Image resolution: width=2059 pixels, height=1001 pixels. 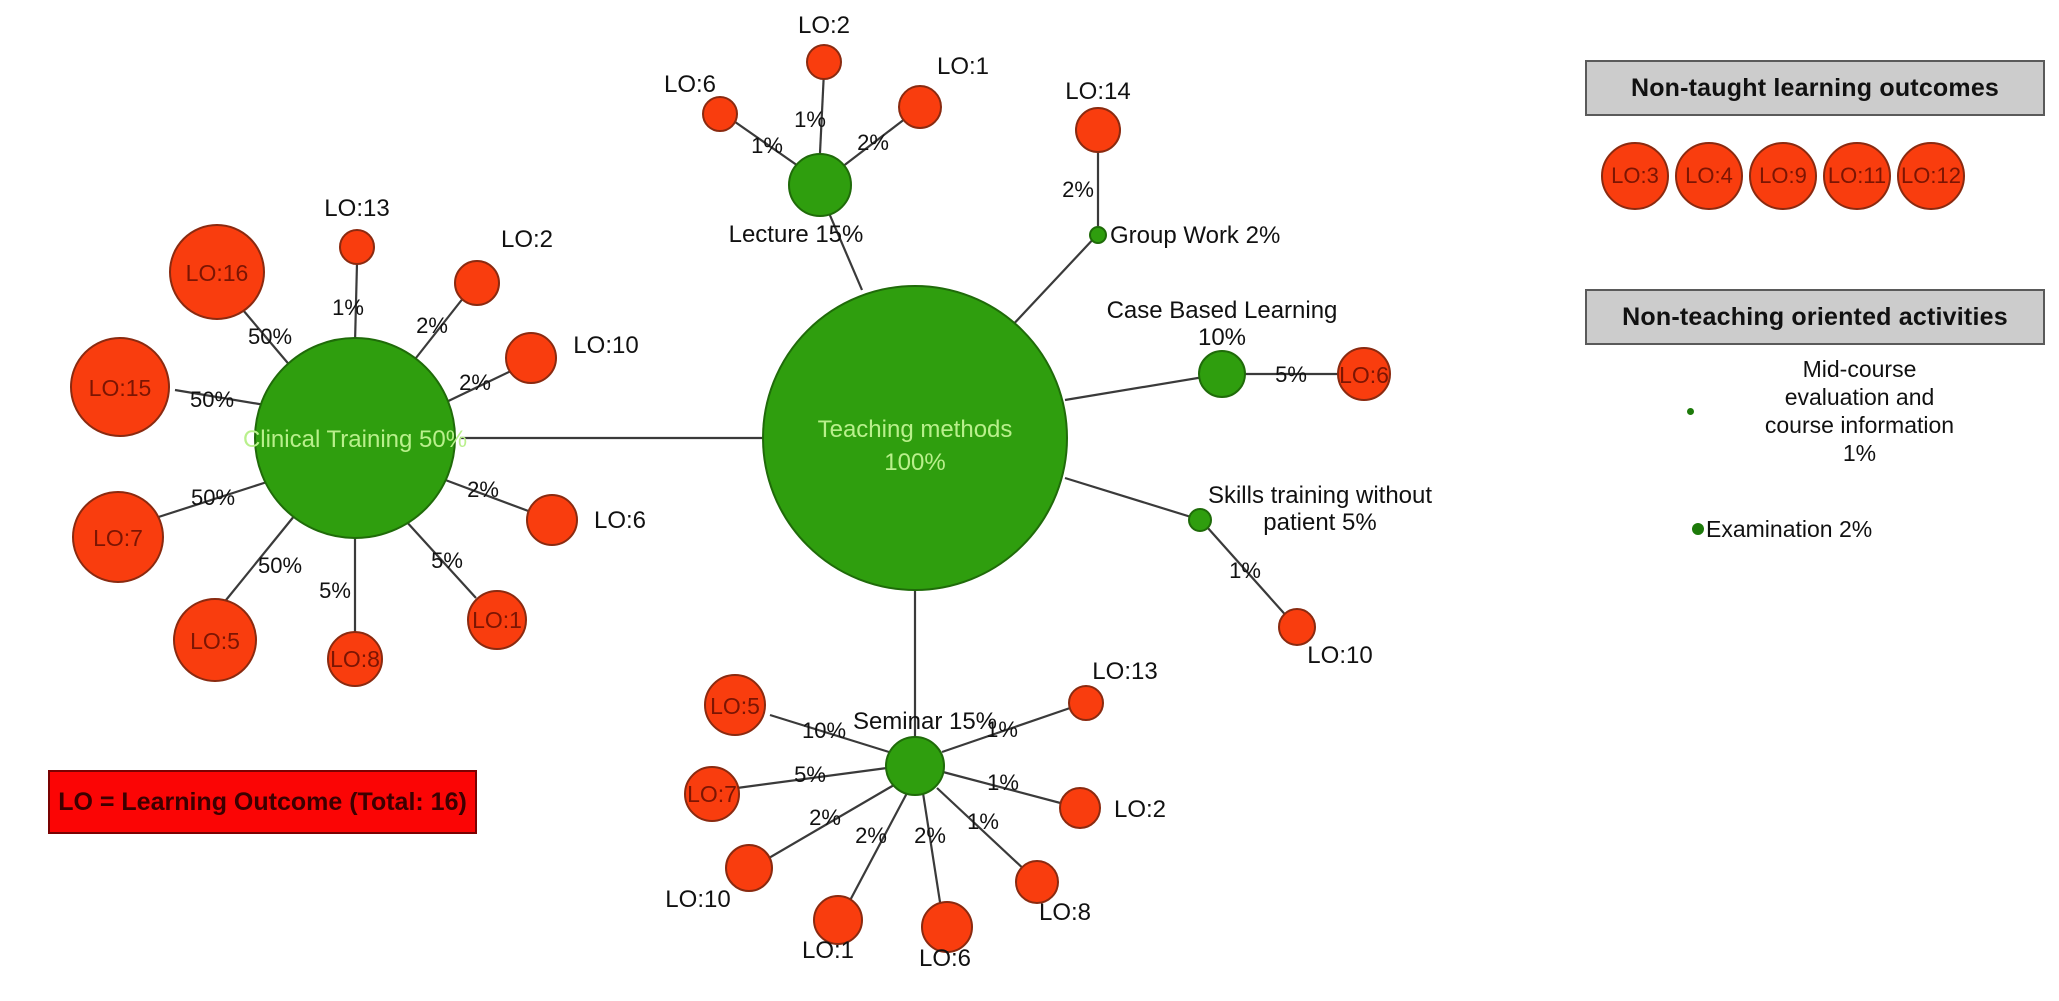 I want to click on pct-seminar-lo5: 10%, so click(x=824, y=730).